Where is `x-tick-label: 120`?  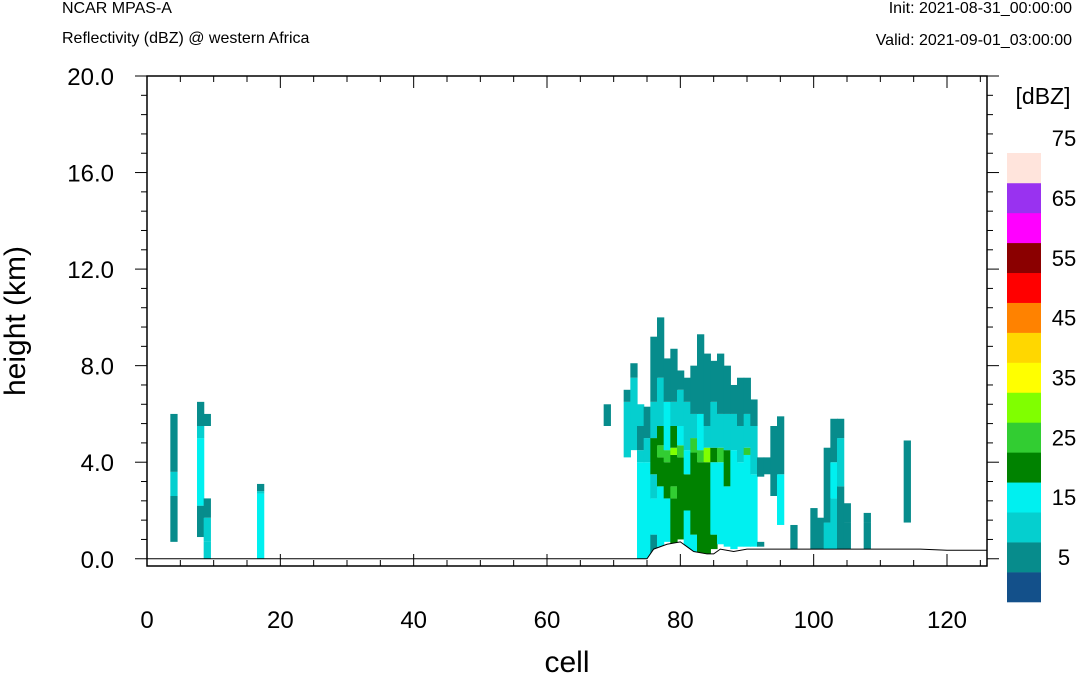 x-tick-label: 120 is located at coordinates (947, 620).